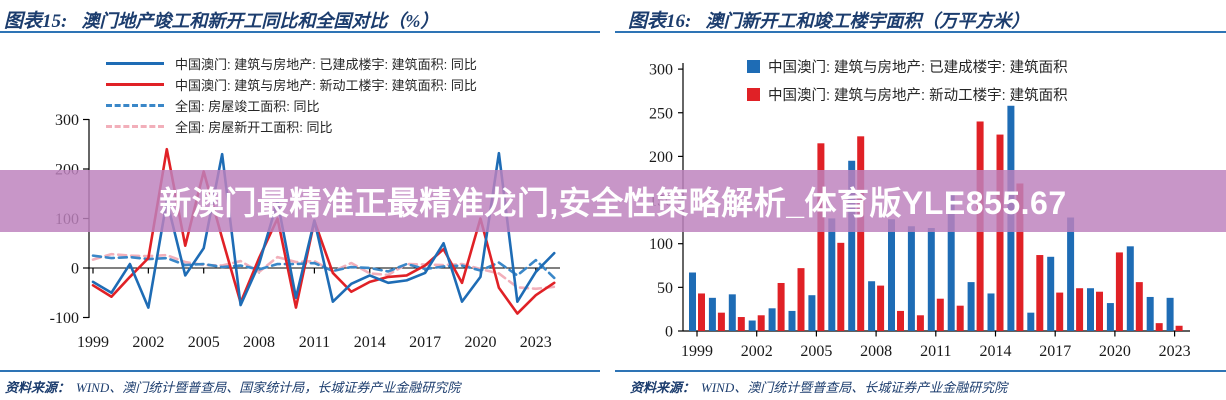 The width and height of the screenshot is (1226, 400). Describe the element at coordinates (920, 323) in the screenshot. I see `bar-newstart-2010` at that location.